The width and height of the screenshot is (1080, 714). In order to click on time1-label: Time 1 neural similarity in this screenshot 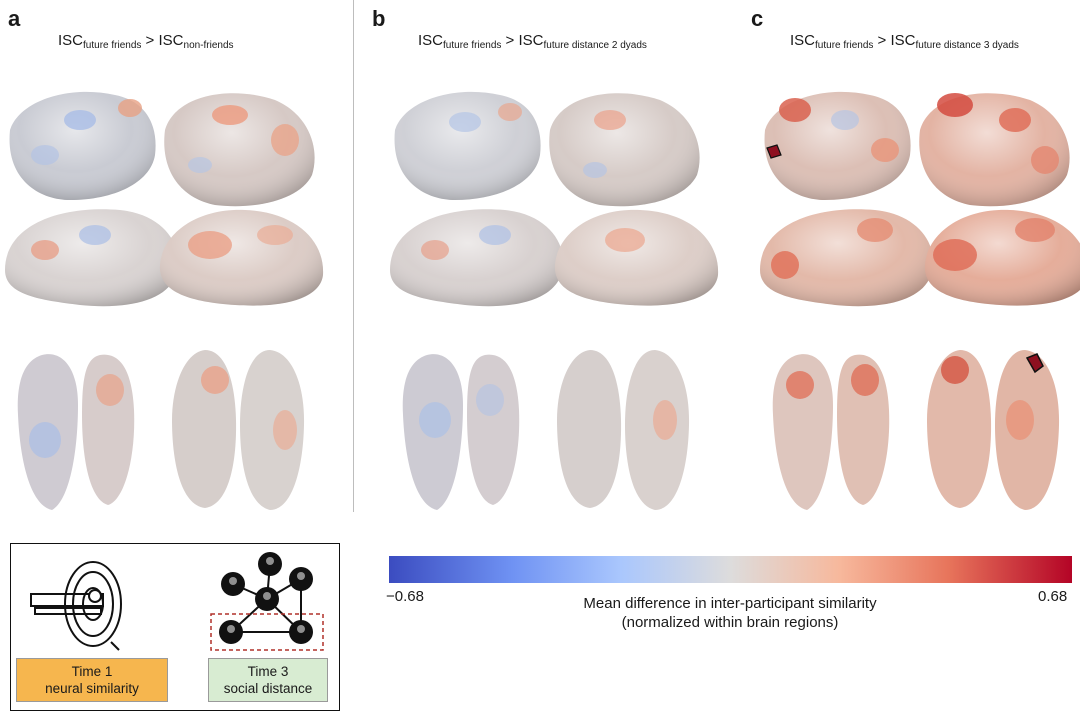, I will do `click(92, 680)`.